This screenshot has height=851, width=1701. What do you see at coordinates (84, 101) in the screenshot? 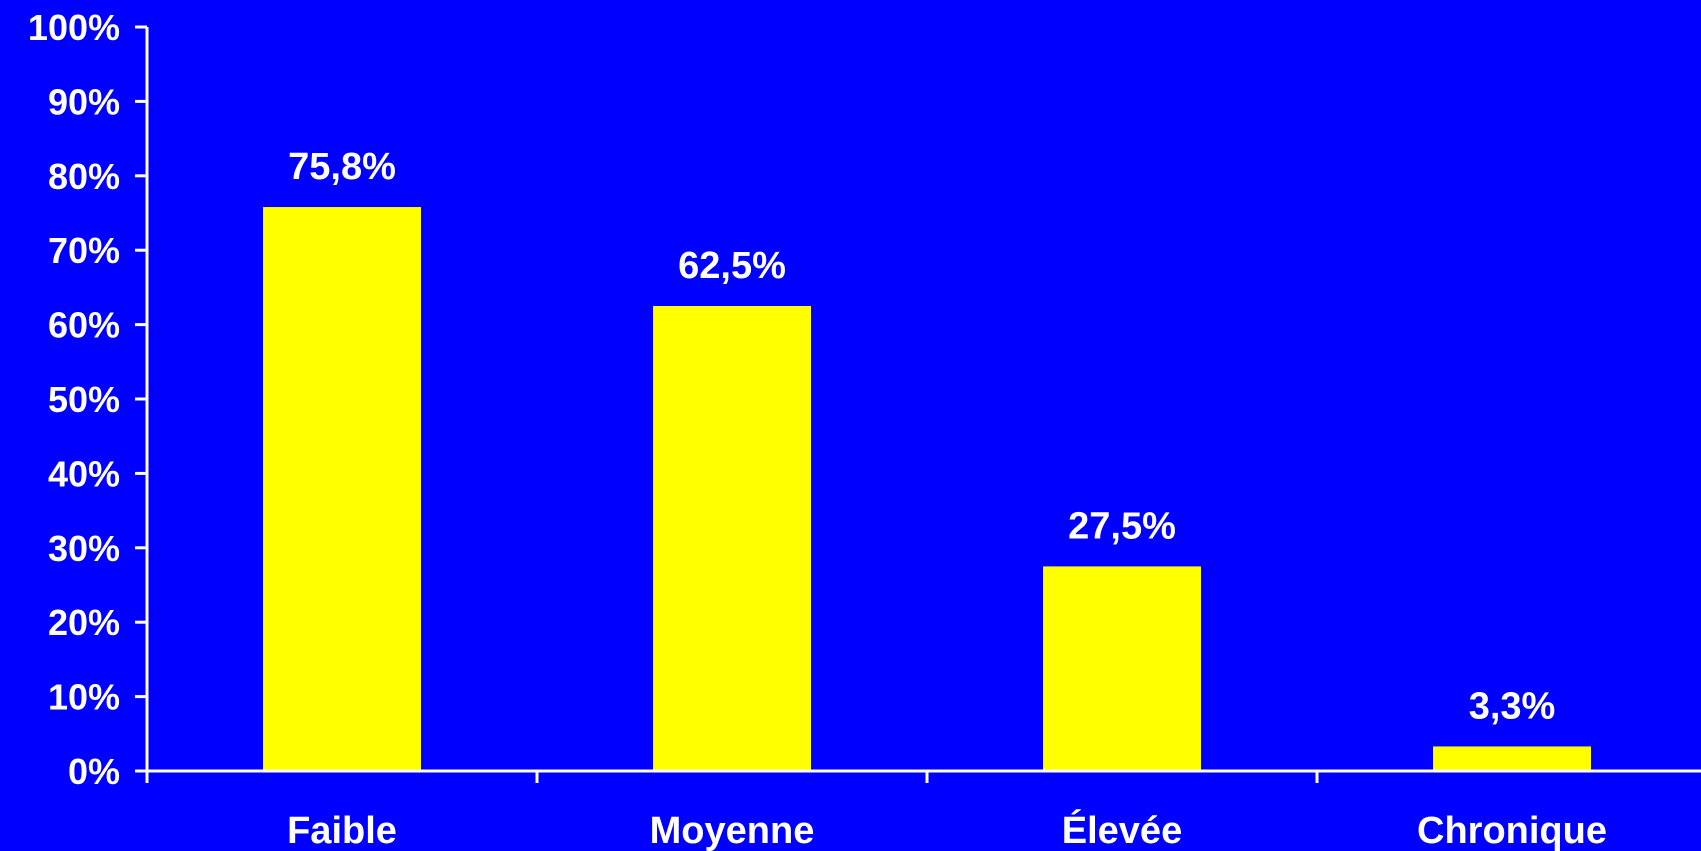
I see `y-tick-label: 90%` at bounding box center [84, 101].